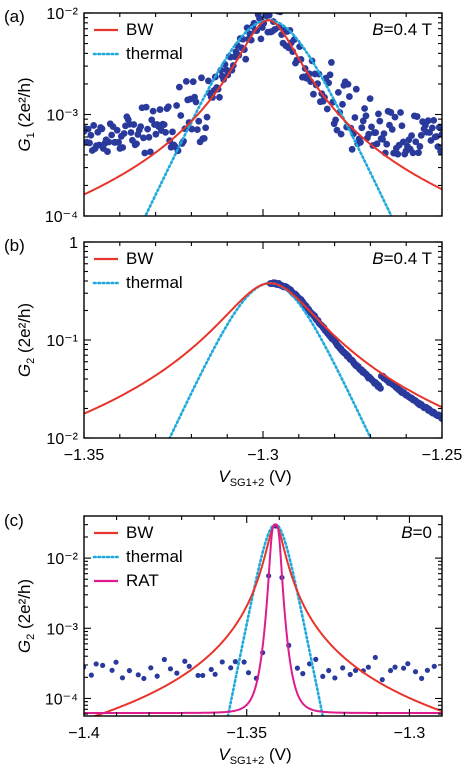 The height and width of the screenshot is (776, 469). Describe the element at coordinates (24, 330) in the screenshot. I see `y-axis-unit: (2e²/h)` at that location.